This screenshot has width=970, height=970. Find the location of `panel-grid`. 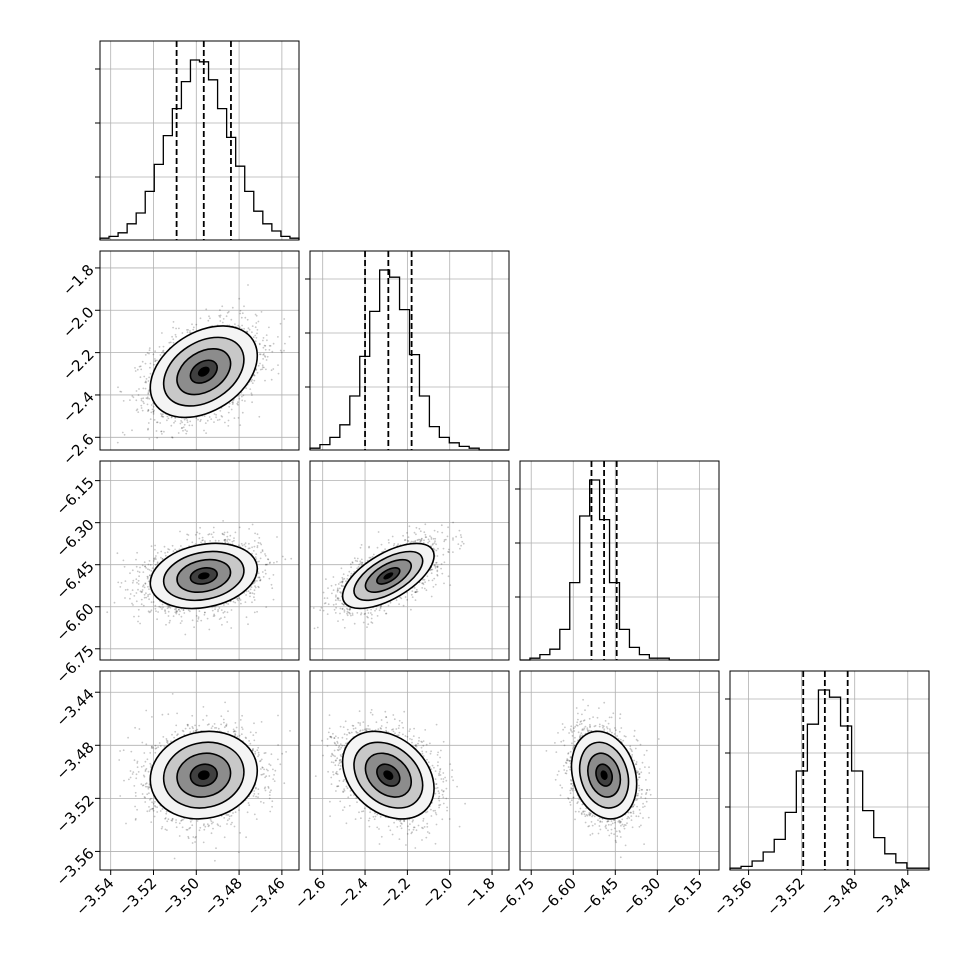

panel-grid is located at coordinates (196, 140).